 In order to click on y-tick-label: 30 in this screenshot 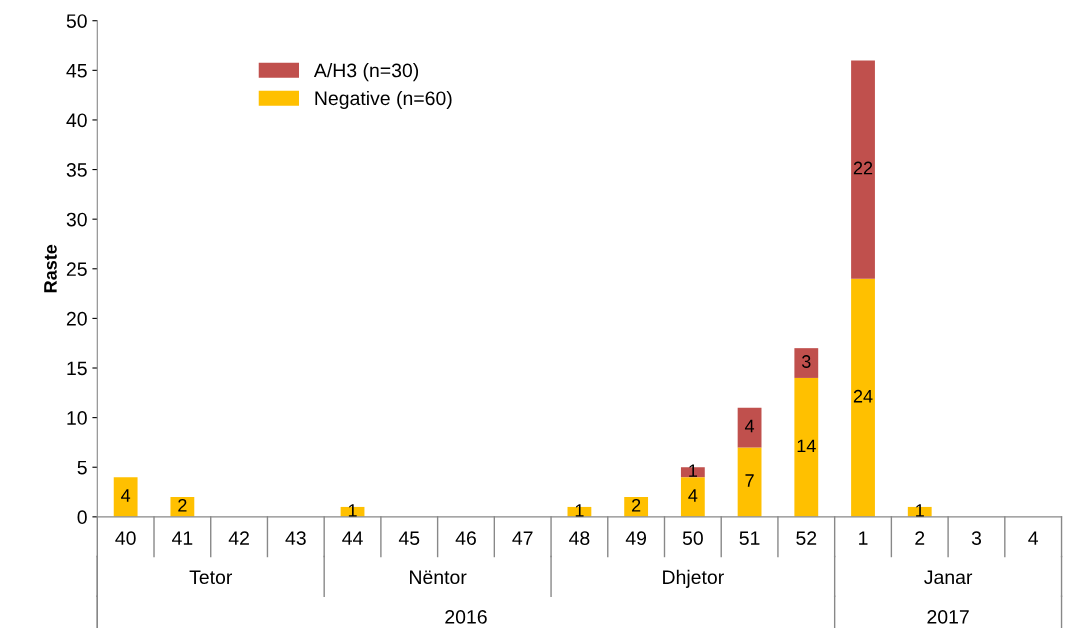, I will do `click(76, 219)`.